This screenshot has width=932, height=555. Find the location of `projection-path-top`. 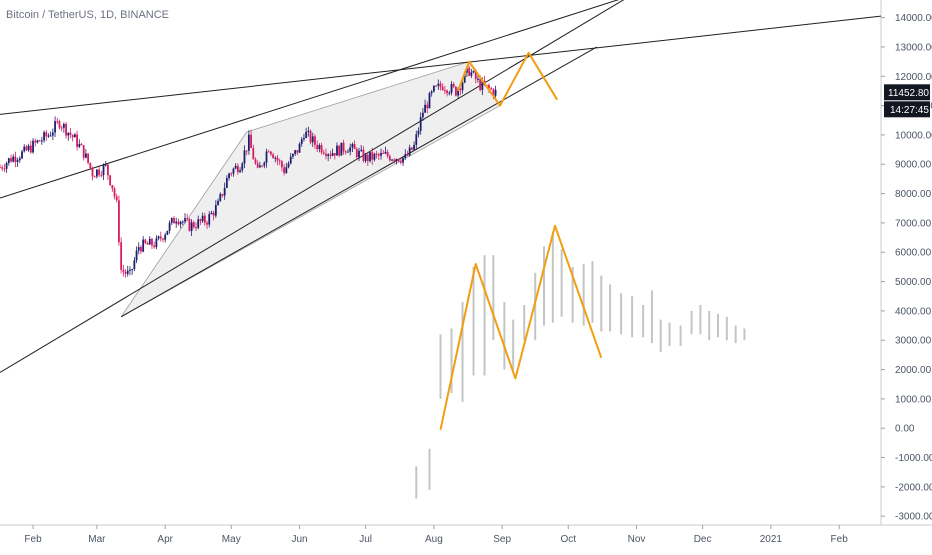

projection-path-top is located at coordinates (508, 79).